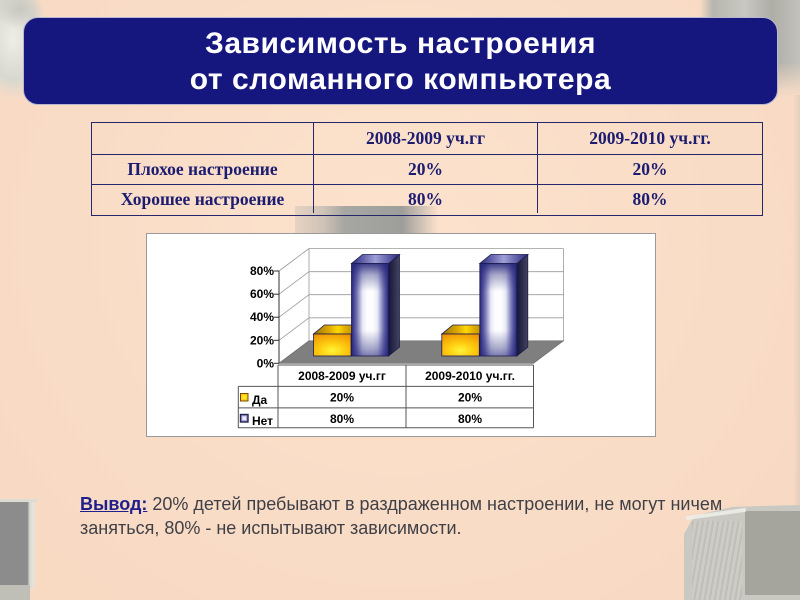 The image size is (800, 600). I want to click on svg-text: 0%, so click(266, 363).